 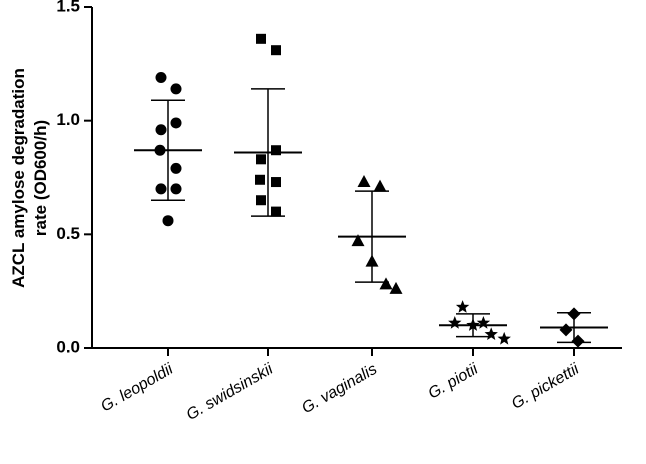 I want to click on y-axis-label: AZCL amylose degradation, so click(x=18, y=178).